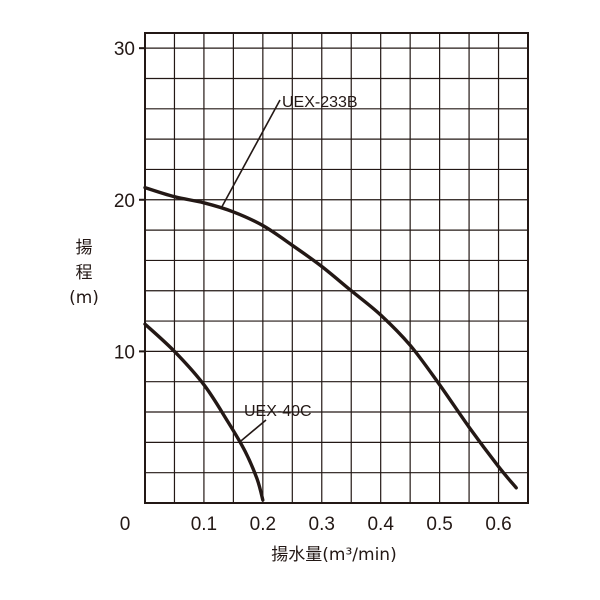  Describe the element at coordinates (380, 524) in the screenshot. I see `x-tick-label-4: 0.4` at that location.